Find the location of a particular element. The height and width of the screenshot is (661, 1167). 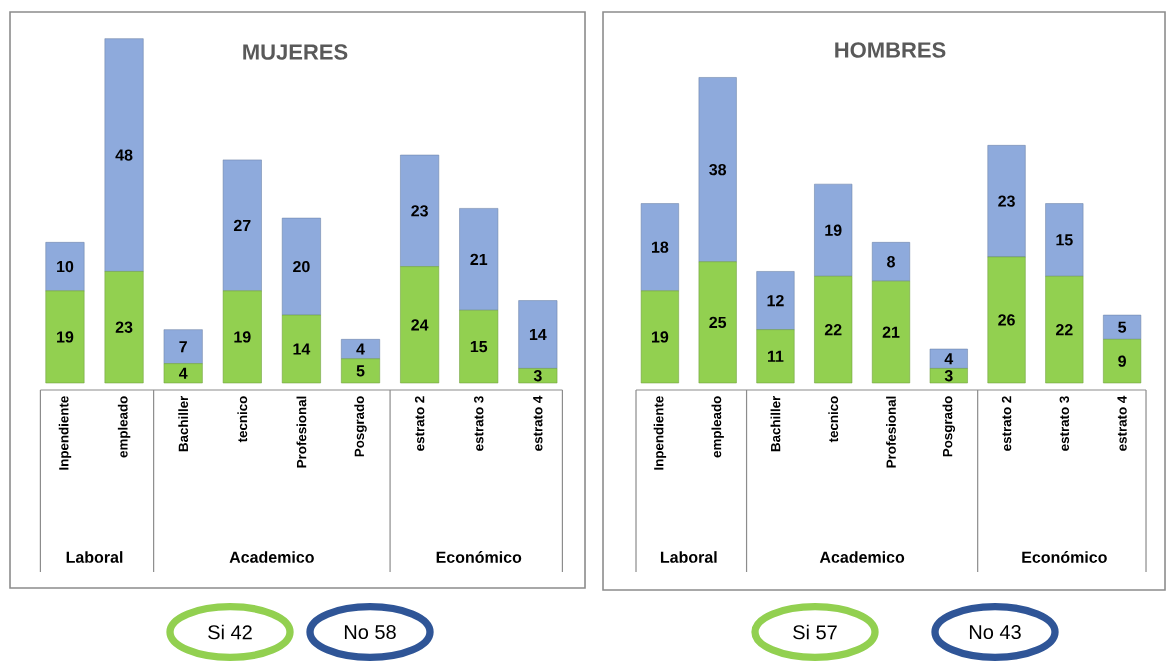

data-label: 7 is located at coordinates (183, 347).